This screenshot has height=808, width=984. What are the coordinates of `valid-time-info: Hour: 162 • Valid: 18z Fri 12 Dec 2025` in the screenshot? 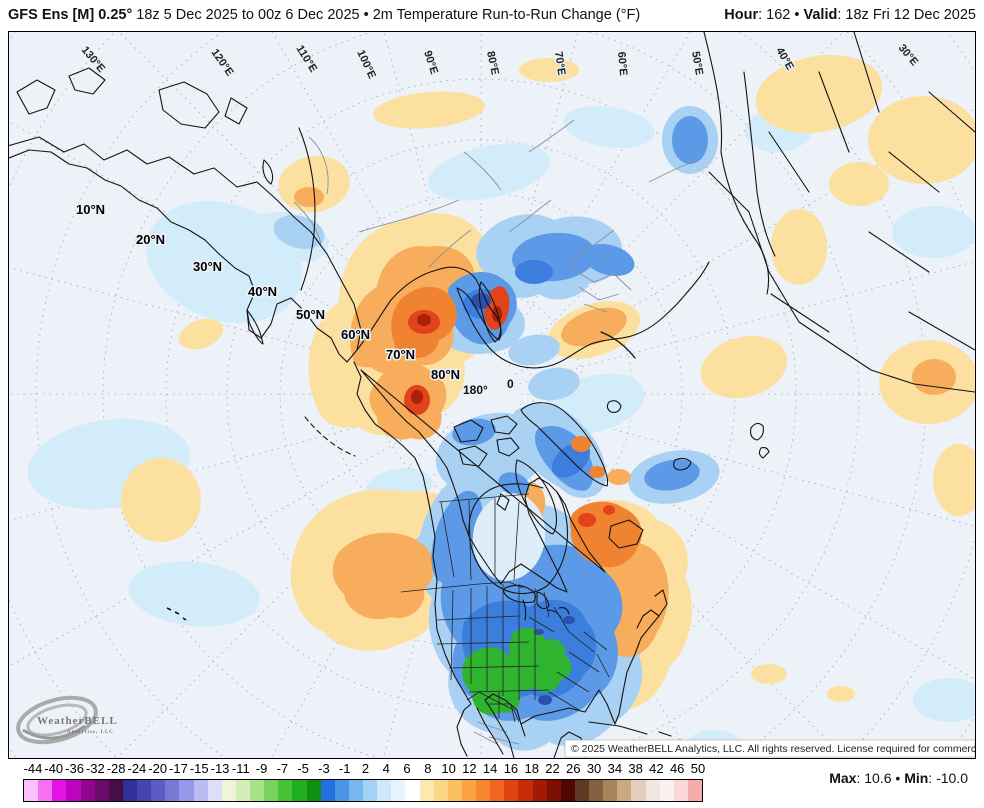 It's located at (850, 15).